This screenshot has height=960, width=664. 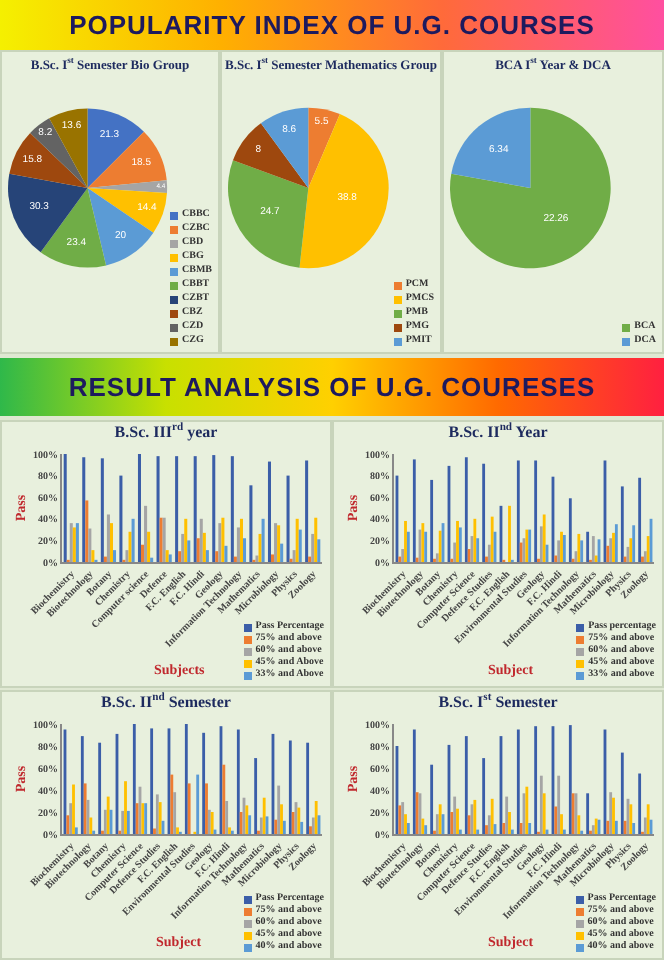 What do you see at coordinates (332, 25) in the screenshot?
I see `text: POPULARITY INDEX OF U.G. COURSES` at bounding box center [332, 25].